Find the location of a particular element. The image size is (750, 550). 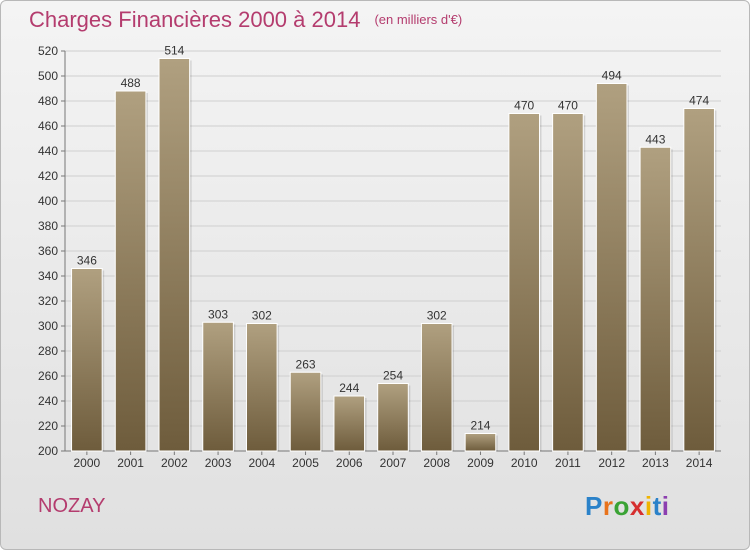

bar-value-label: 514 is located at coordinates (174, 51).